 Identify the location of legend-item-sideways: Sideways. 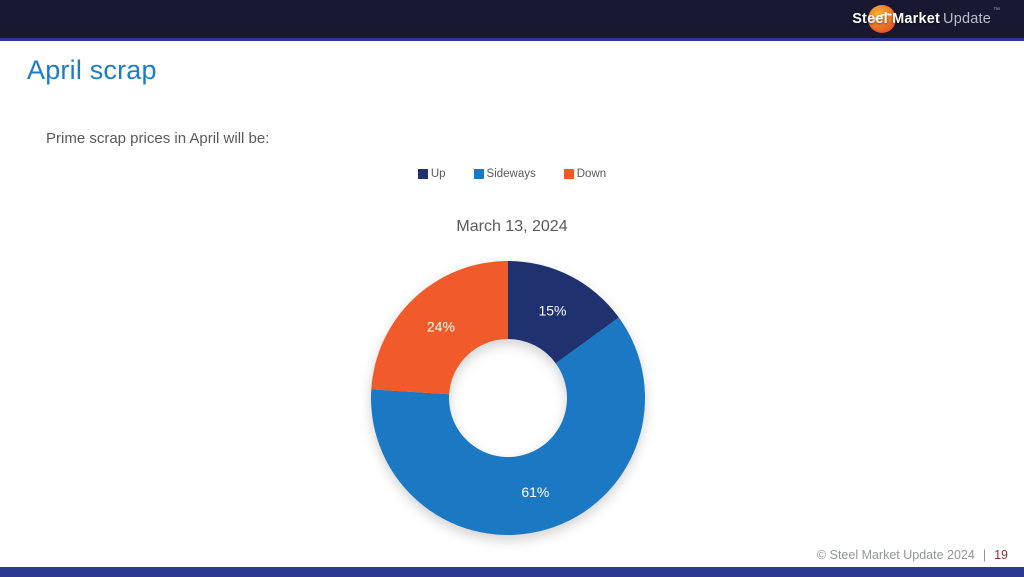
(504, 174).